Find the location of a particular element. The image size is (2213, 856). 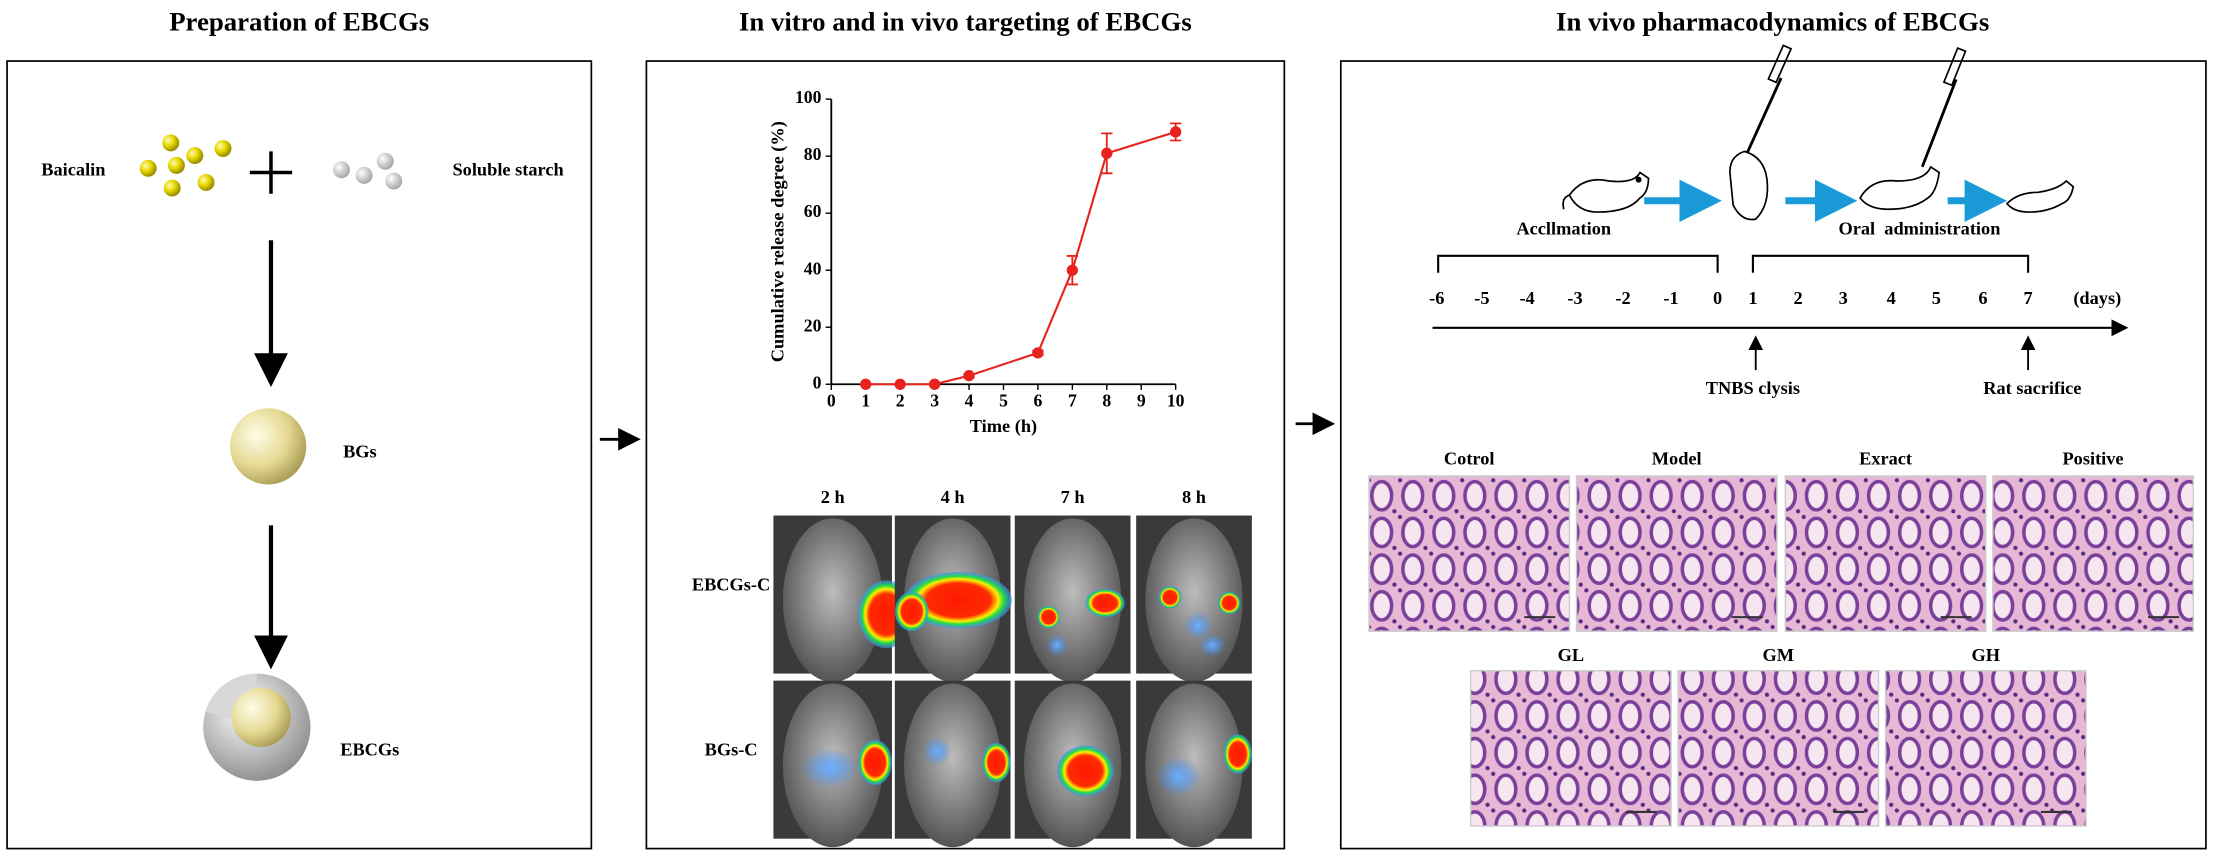

label: Accllmation is located at coordinates (1563, 229).